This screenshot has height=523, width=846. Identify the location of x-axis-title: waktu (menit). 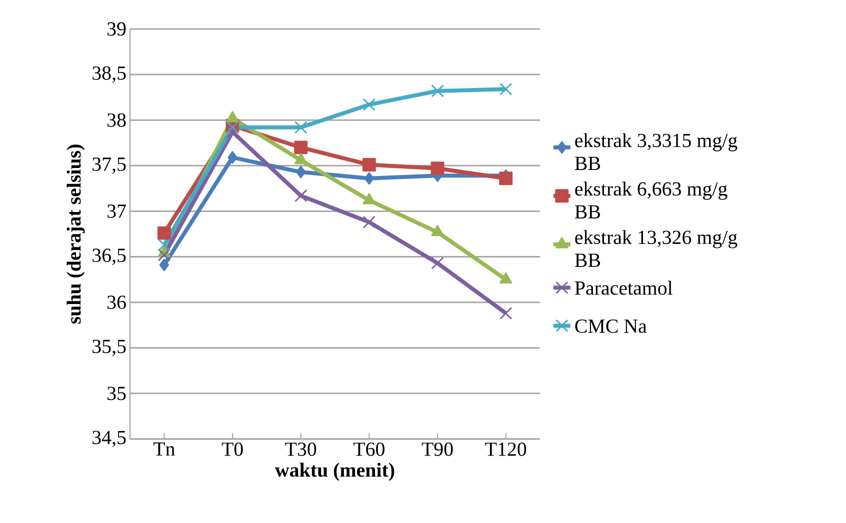
(334, 471).